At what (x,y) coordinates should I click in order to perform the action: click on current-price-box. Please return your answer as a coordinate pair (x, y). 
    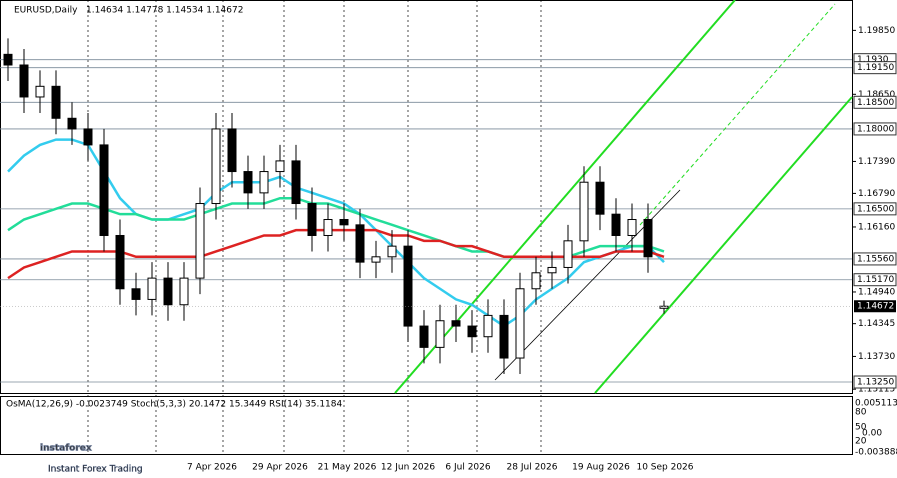
    Looking at the image, I should click on (875, 306).